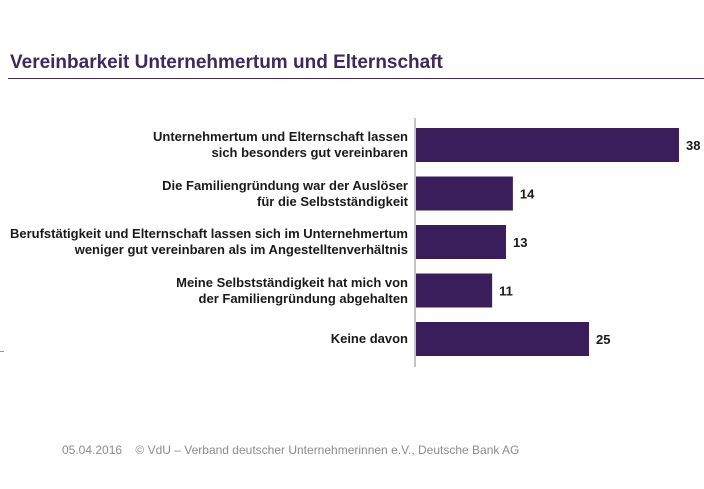 The image size is (704, 489). I want to click on data-label-4: 25, so click(603, 339).